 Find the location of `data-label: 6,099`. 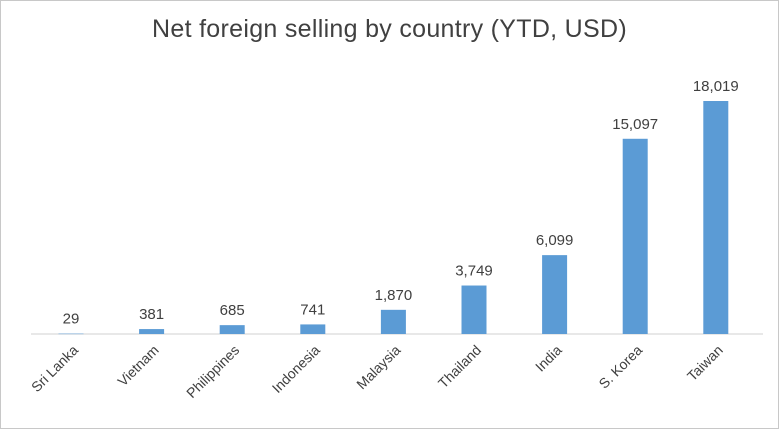

data-label: 6,099 is located at coordinates (555, 240).